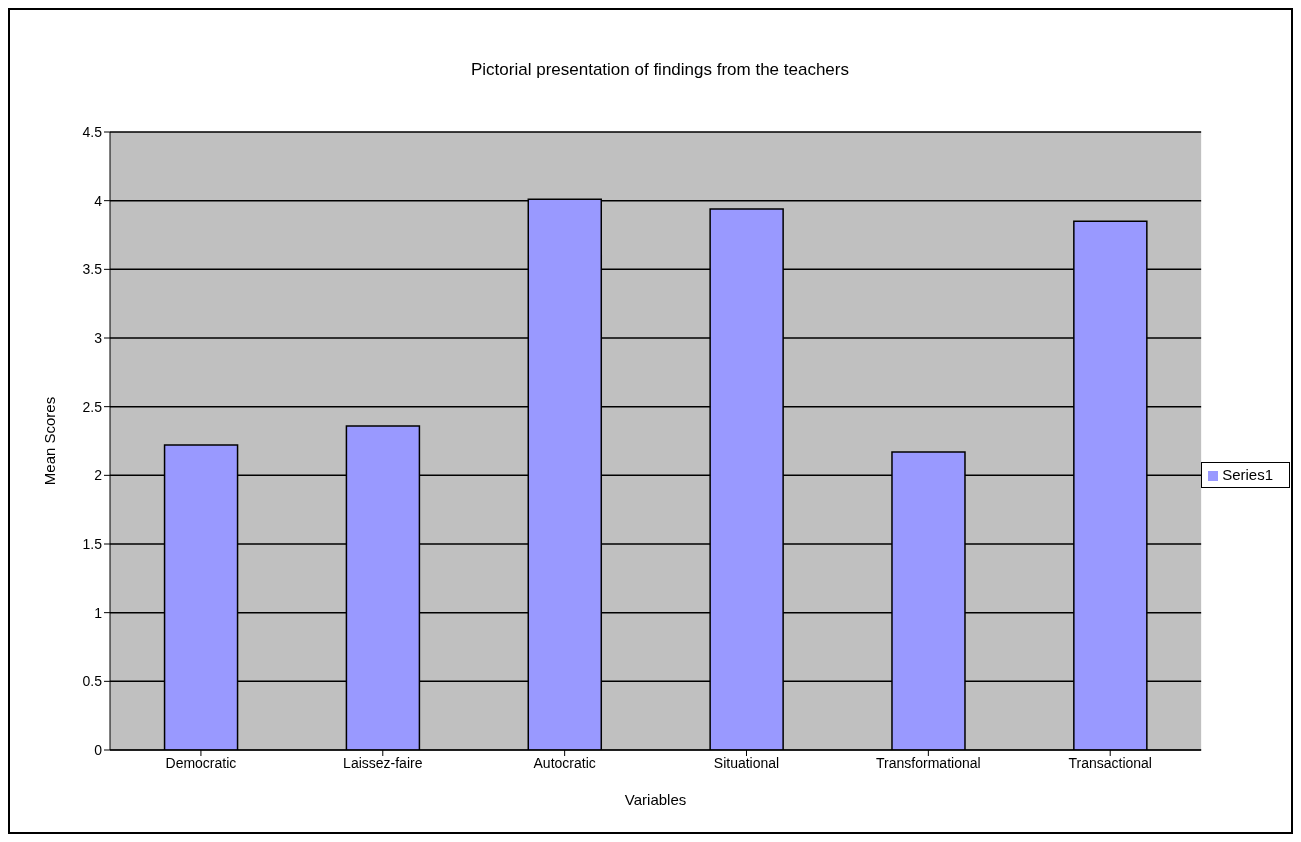  I want to click on x-tick-label: Transactional, so click(1110, 762).